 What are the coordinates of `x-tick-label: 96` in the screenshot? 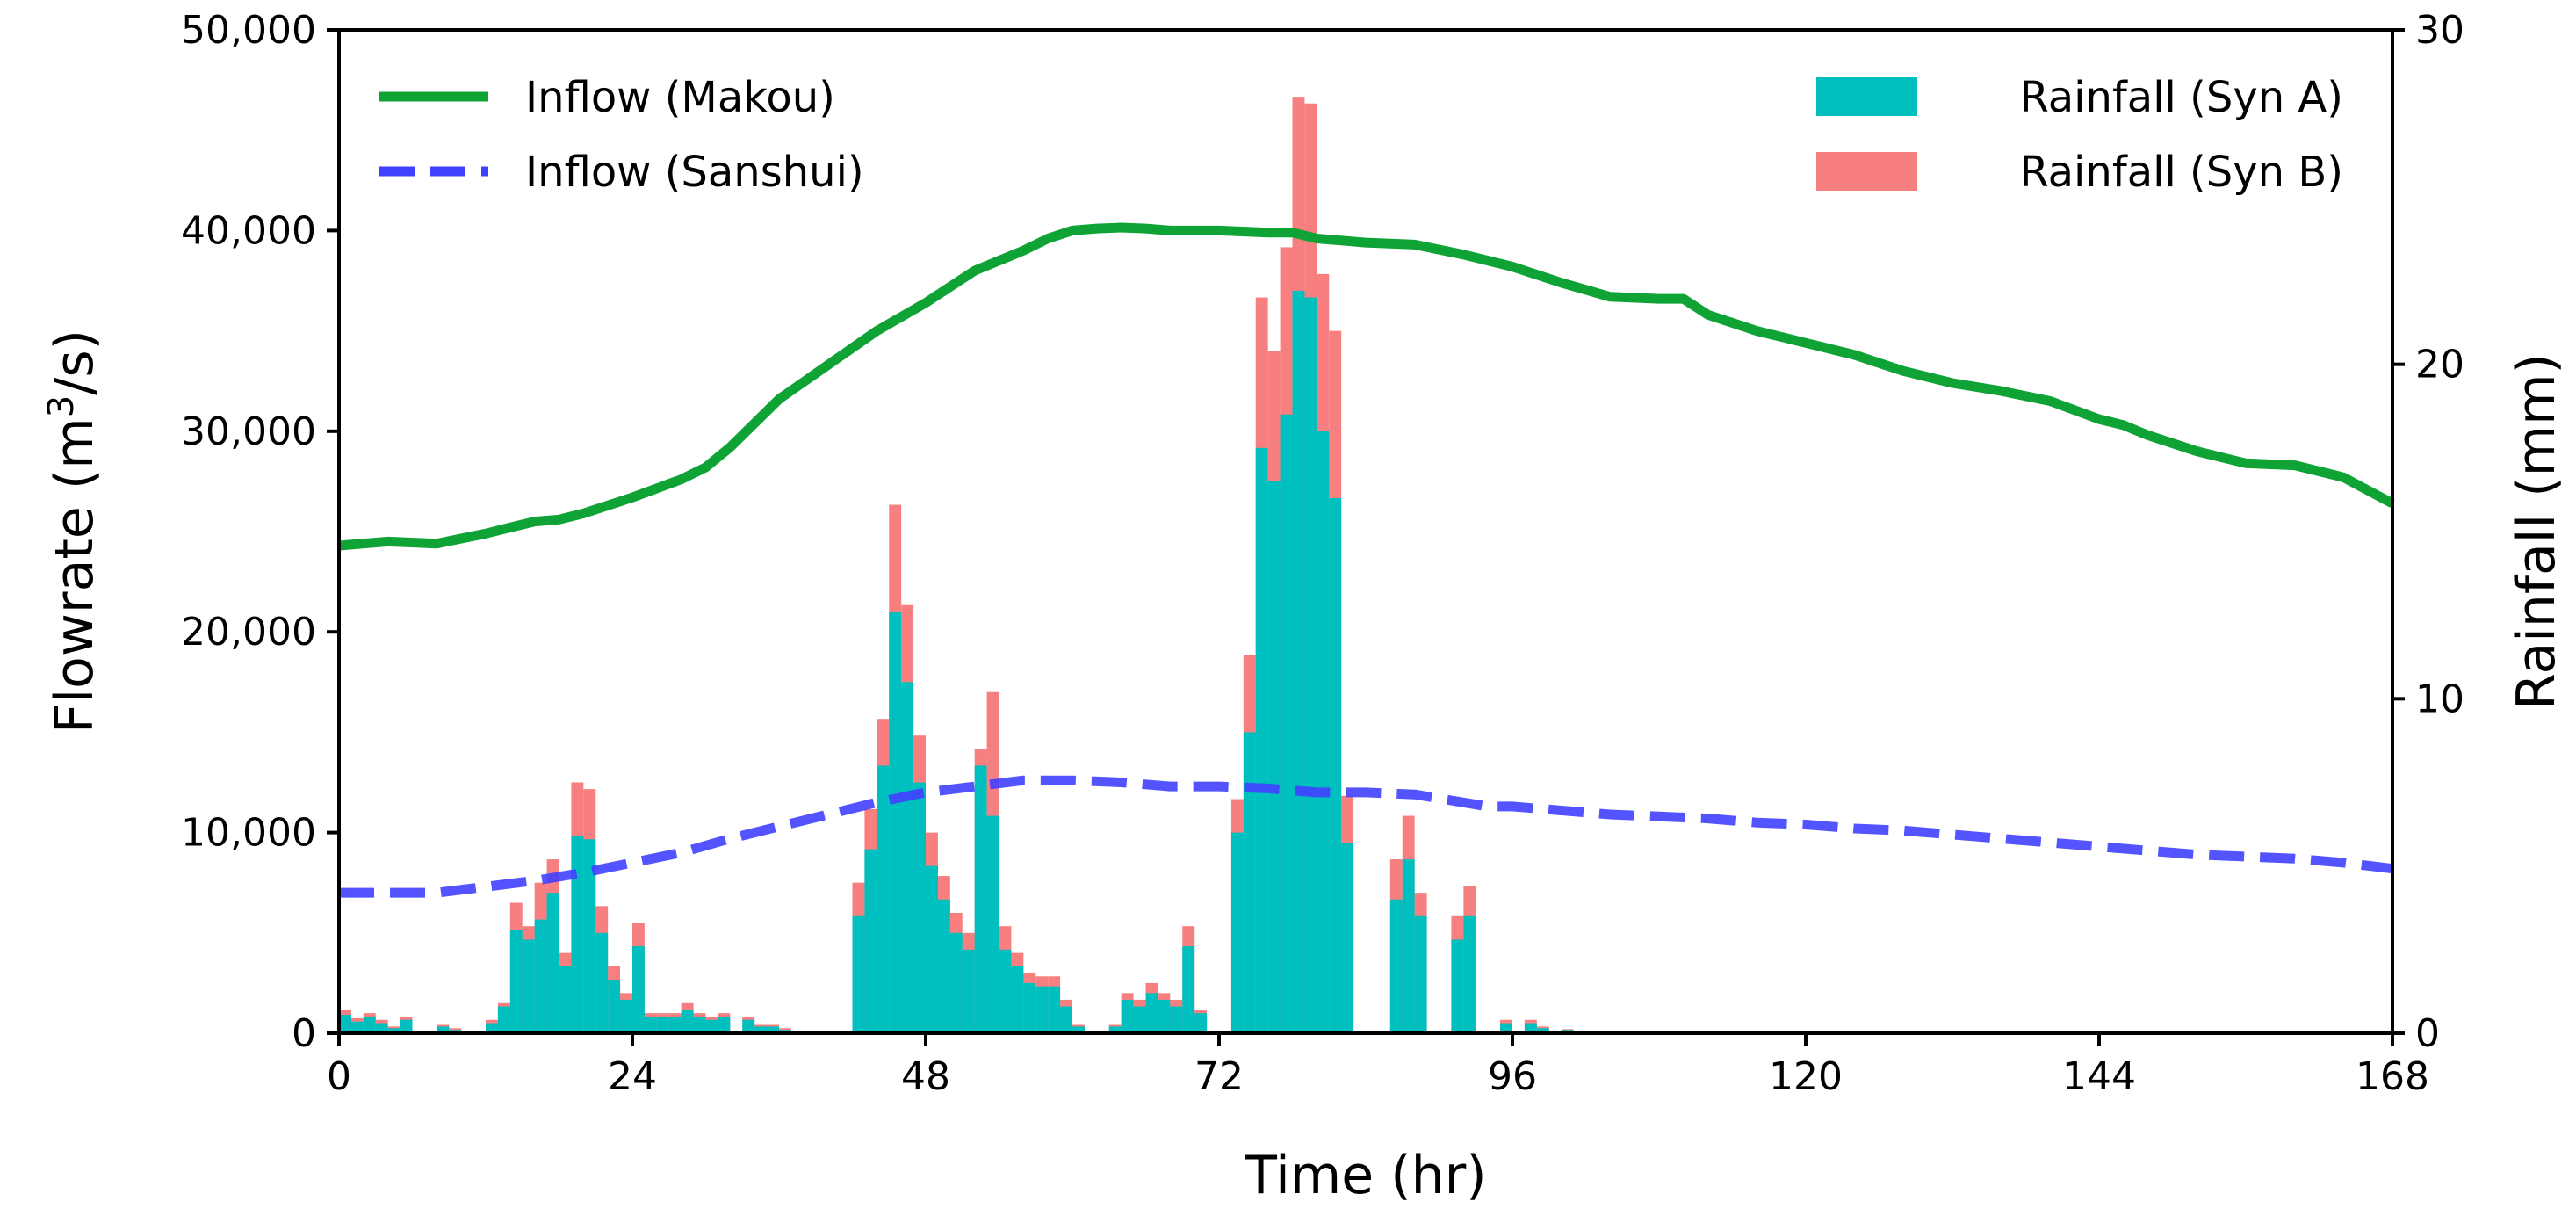 It's located at (1512, 1076).